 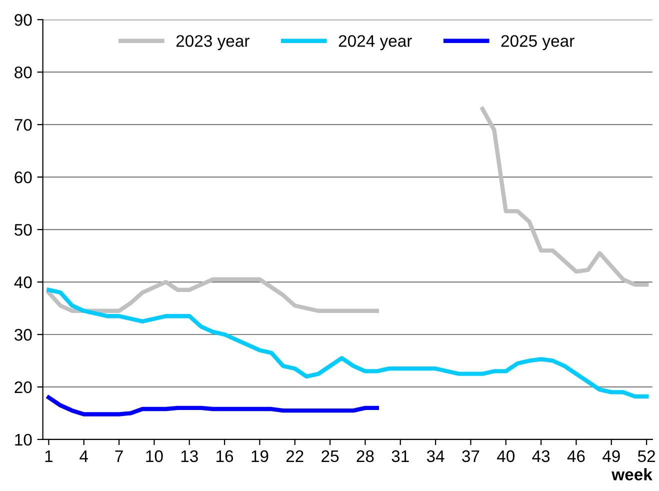 What do you see at coordinates (295, 456) in the screenshot?
I see `x-tick-label: 22` at bounding box center [295, 456].